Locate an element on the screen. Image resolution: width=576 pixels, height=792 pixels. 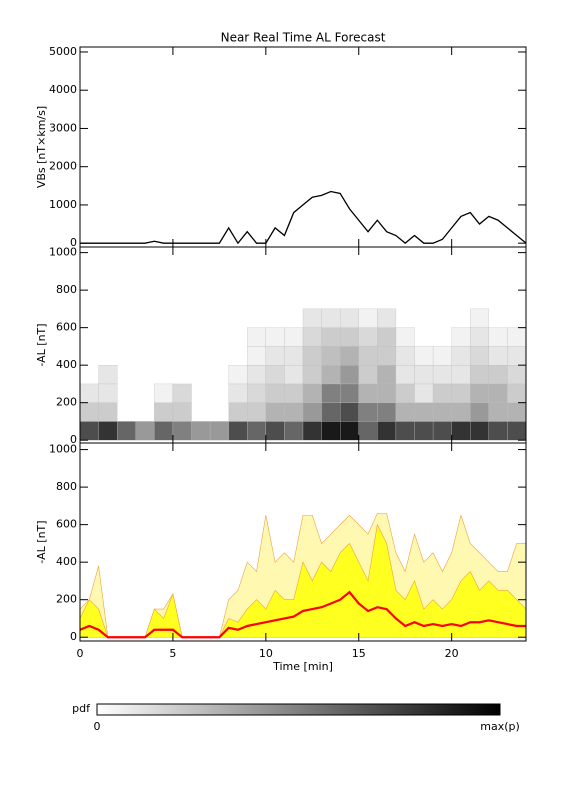
y-tick-label: 2000 is located at coordinates (63, 166).